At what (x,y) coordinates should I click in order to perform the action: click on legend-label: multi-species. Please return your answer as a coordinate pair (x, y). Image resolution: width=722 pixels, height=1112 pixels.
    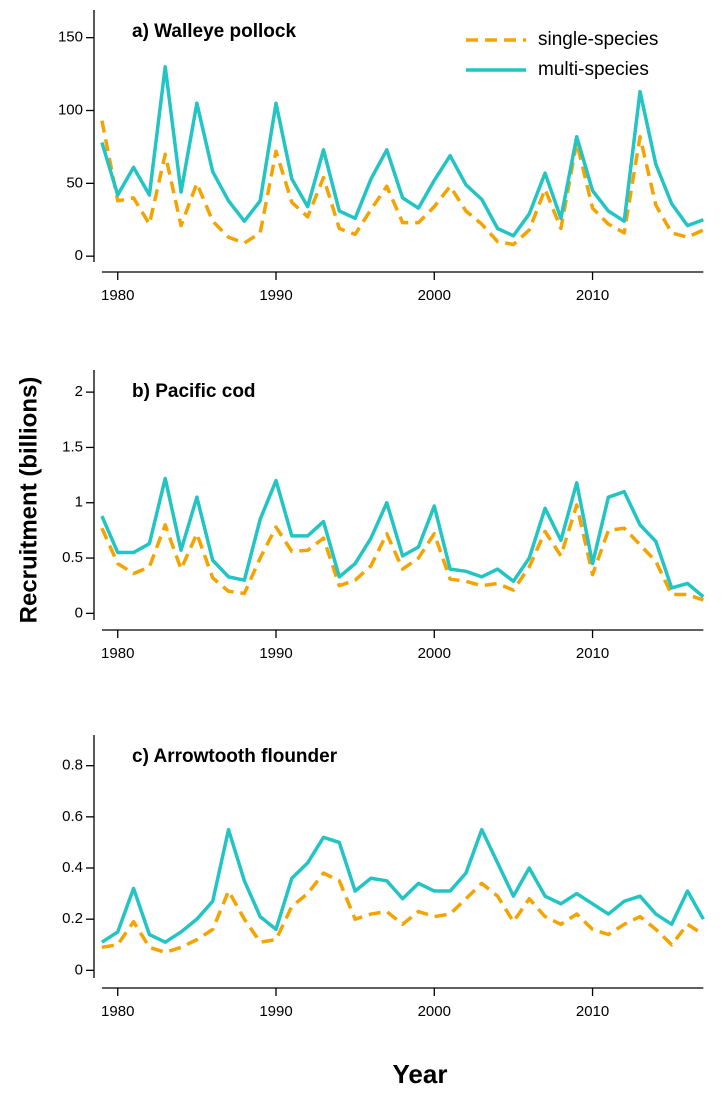
    Looking at the image, I should click on (593, 69).